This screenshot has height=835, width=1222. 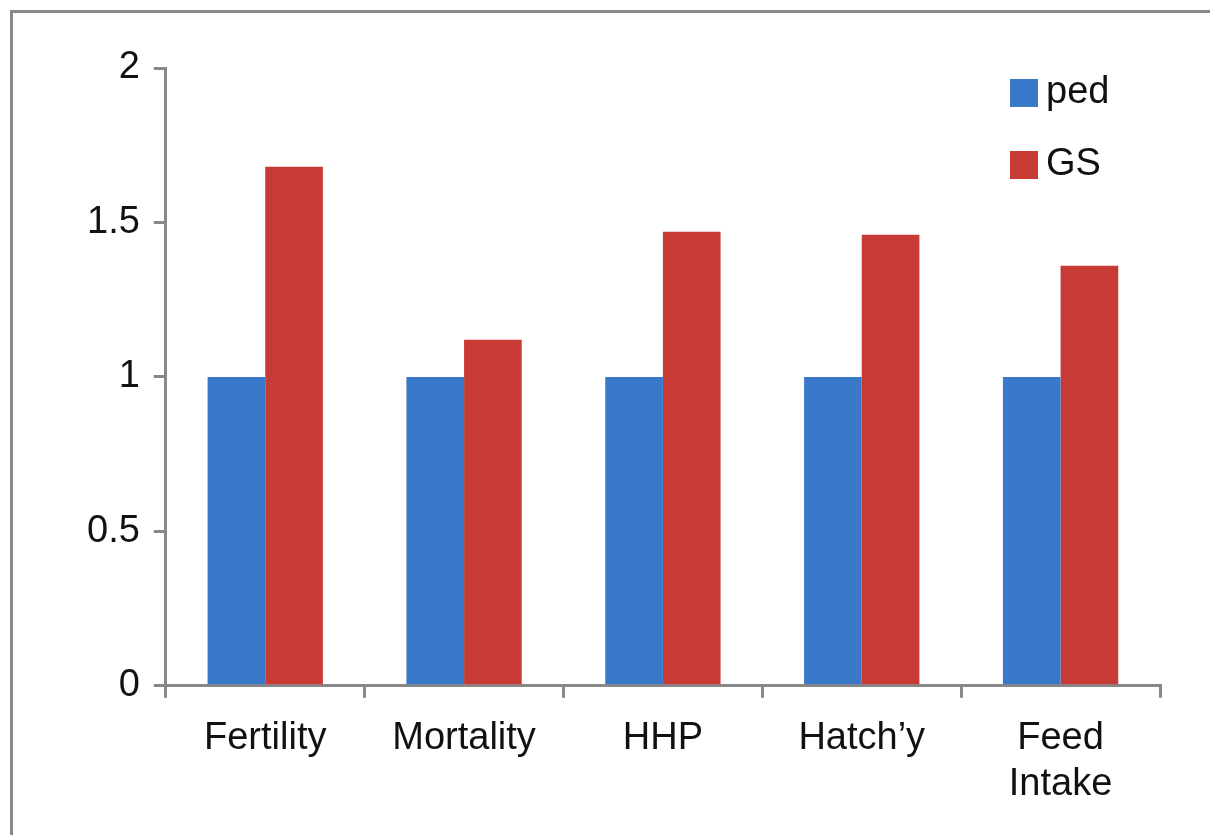 What do you see at coordinates (129, 374) in the screenshot?
I see `y-tick-label: 1` at bounding box center [129, 374].